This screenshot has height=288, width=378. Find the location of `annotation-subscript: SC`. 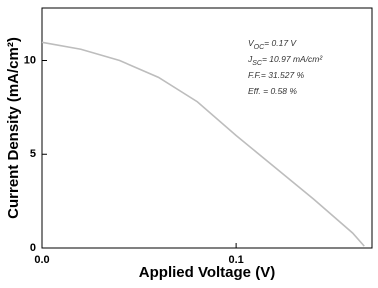

annotation-subscript: SC is located at coordinates (257, 63).